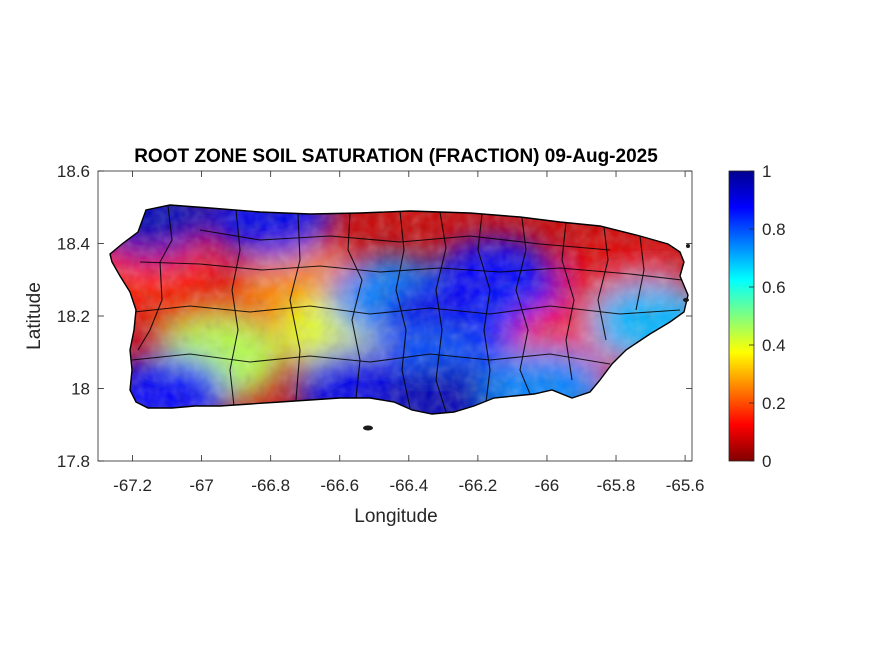 This screenshot has height=656, width=875. What do you see at coordinates (73, 461) in the screenshot?
I see `y-tick-label: 17.8` at bounding box center [73, 461].